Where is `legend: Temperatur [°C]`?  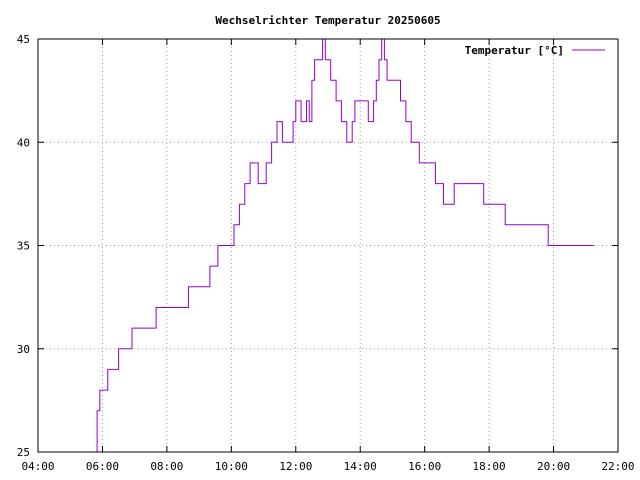
legend: Temperatur [°C] is located at coordinates (535, 50).